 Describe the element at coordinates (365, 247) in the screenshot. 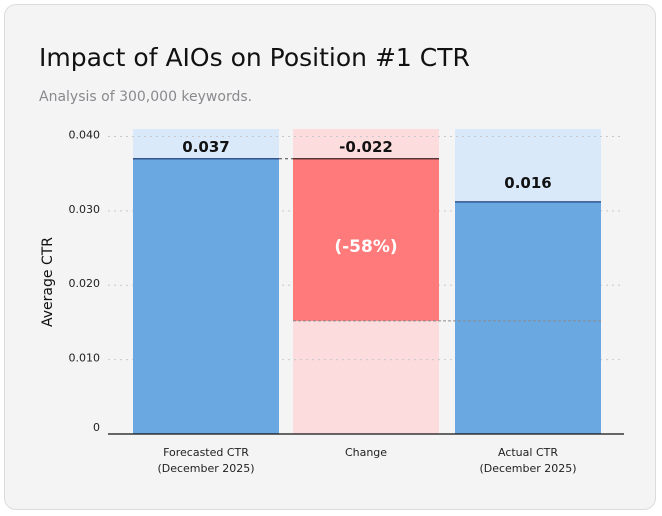

I see `bar-inner-label: (-58%)` at that location.